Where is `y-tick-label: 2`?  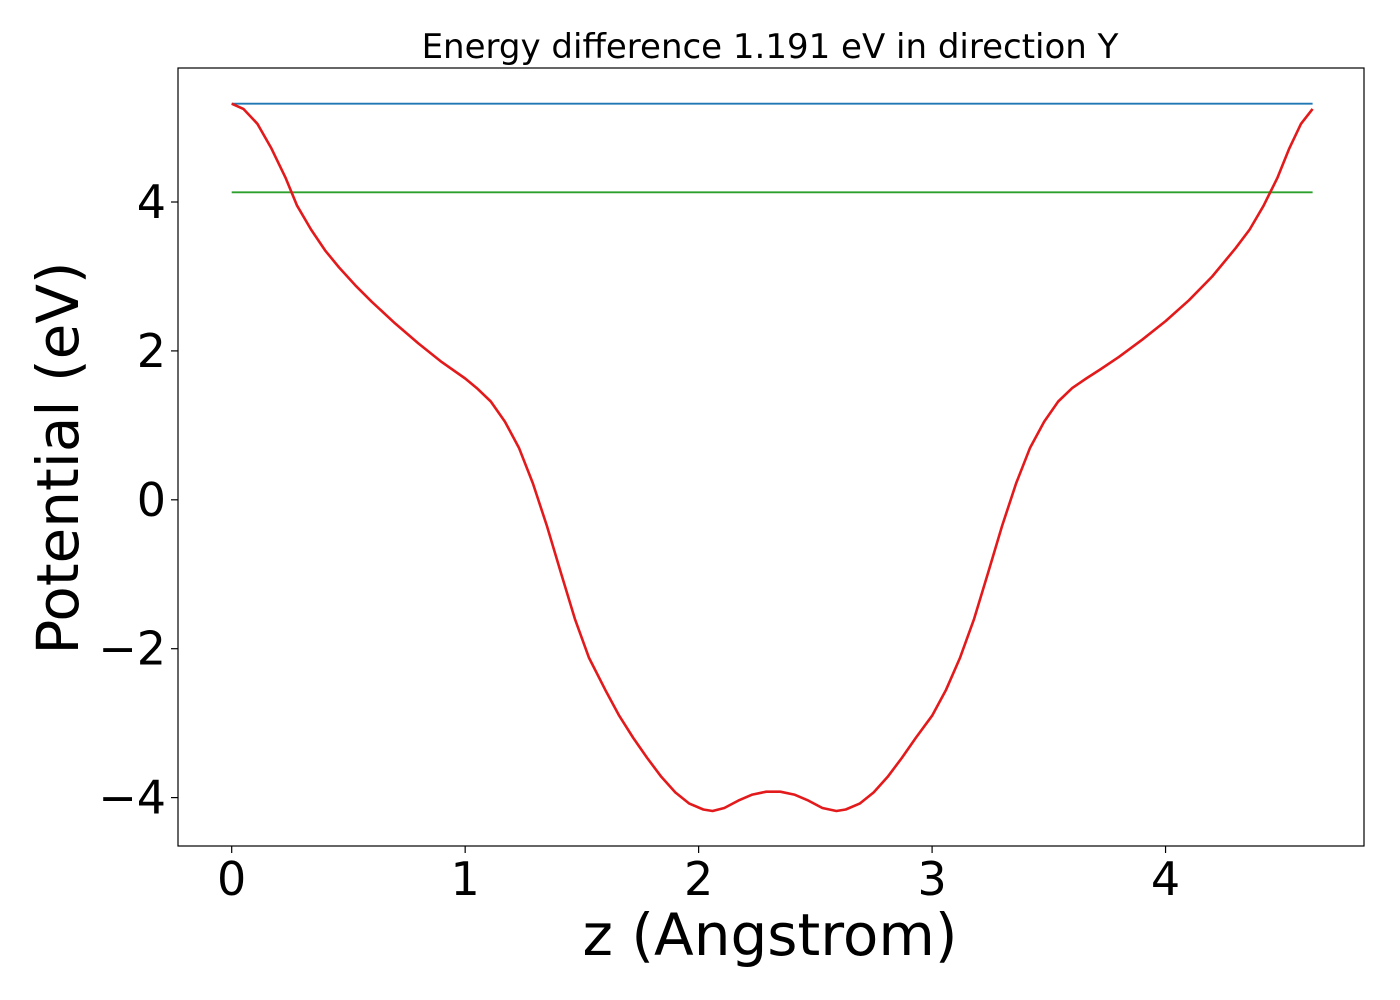 y-tick-label: 2 is located at coordinates (151, 351).